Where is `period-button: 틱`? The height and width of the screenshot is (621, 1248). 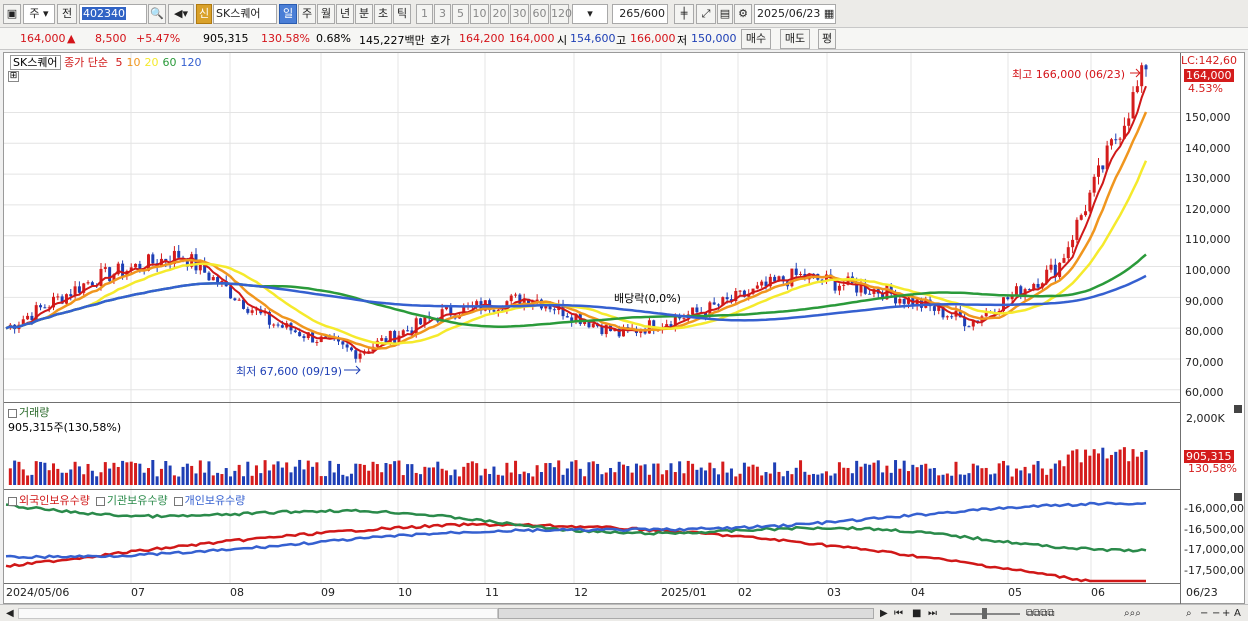
period-button: 틱 is located at coordinates (402, 14).